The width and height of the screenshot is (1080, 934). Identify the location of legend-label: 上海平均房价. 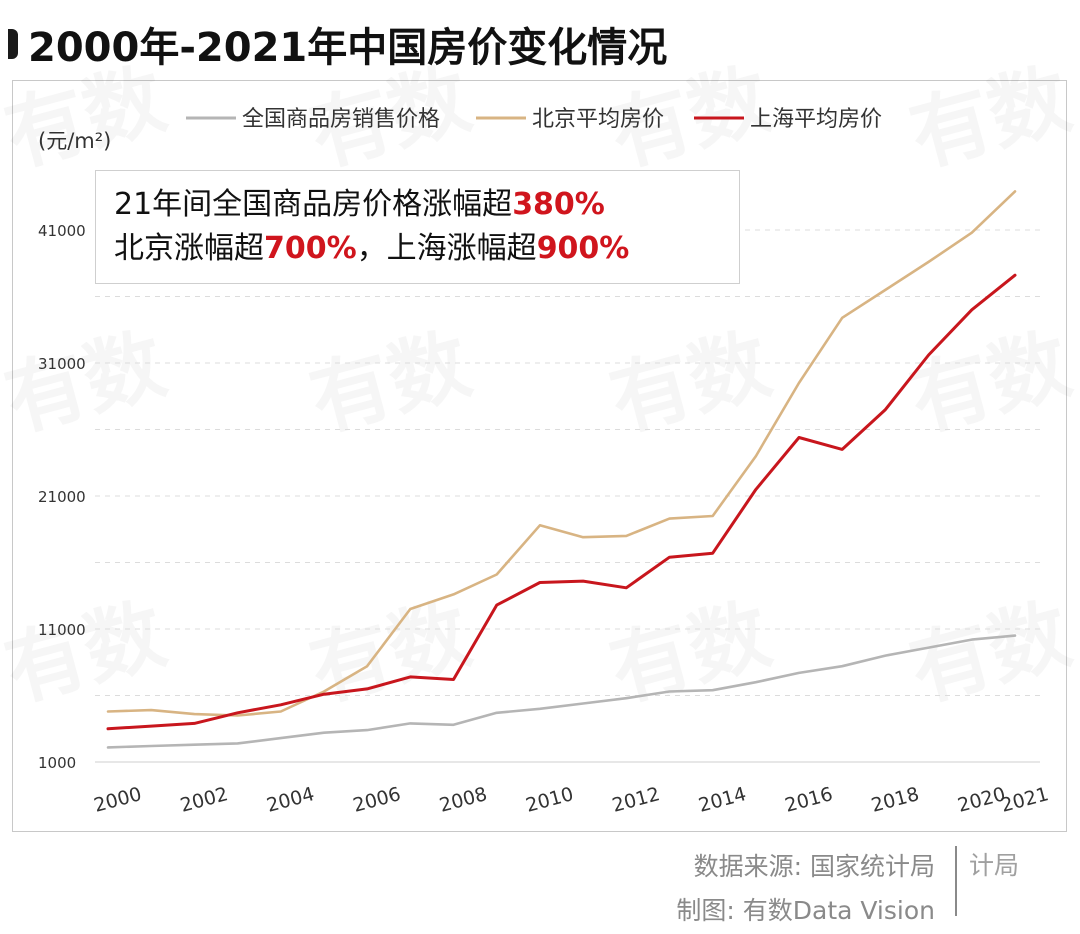
(816, 119).